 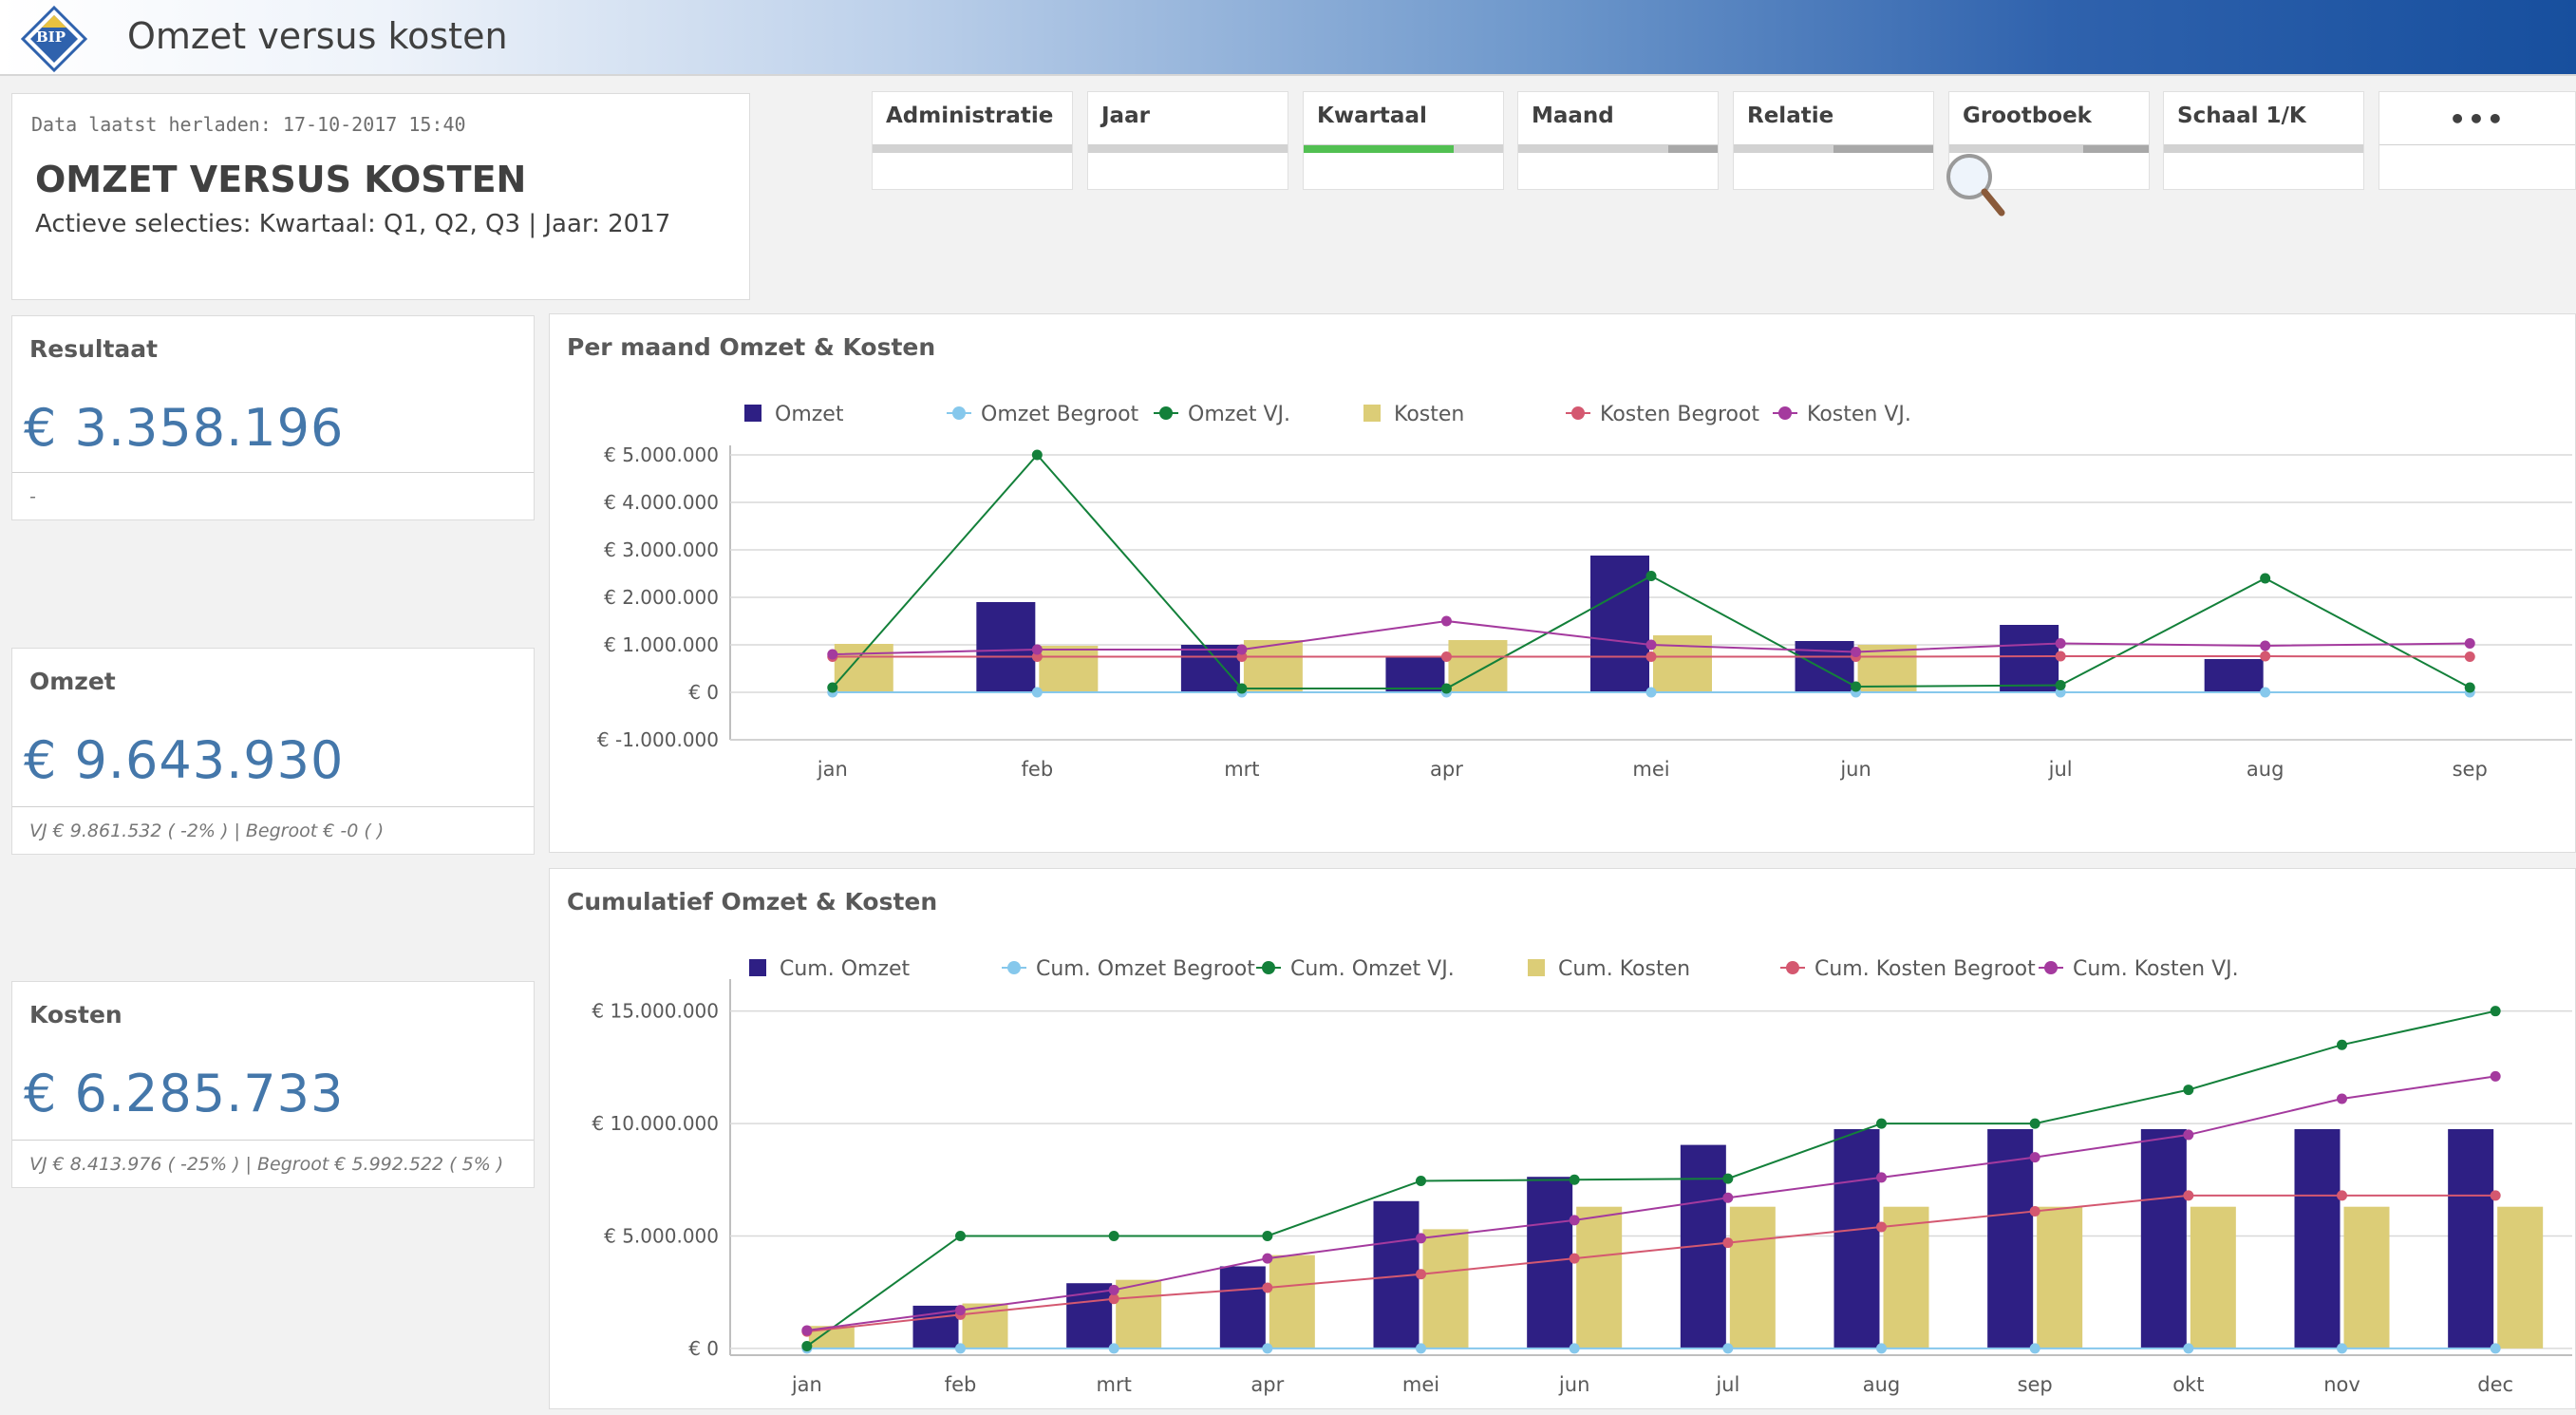 What do you see at coordinates (1355, 969) in the screenshot?
I see `legend-item: Cum. Omzet VJ.` at bounding box center [1355, 969].